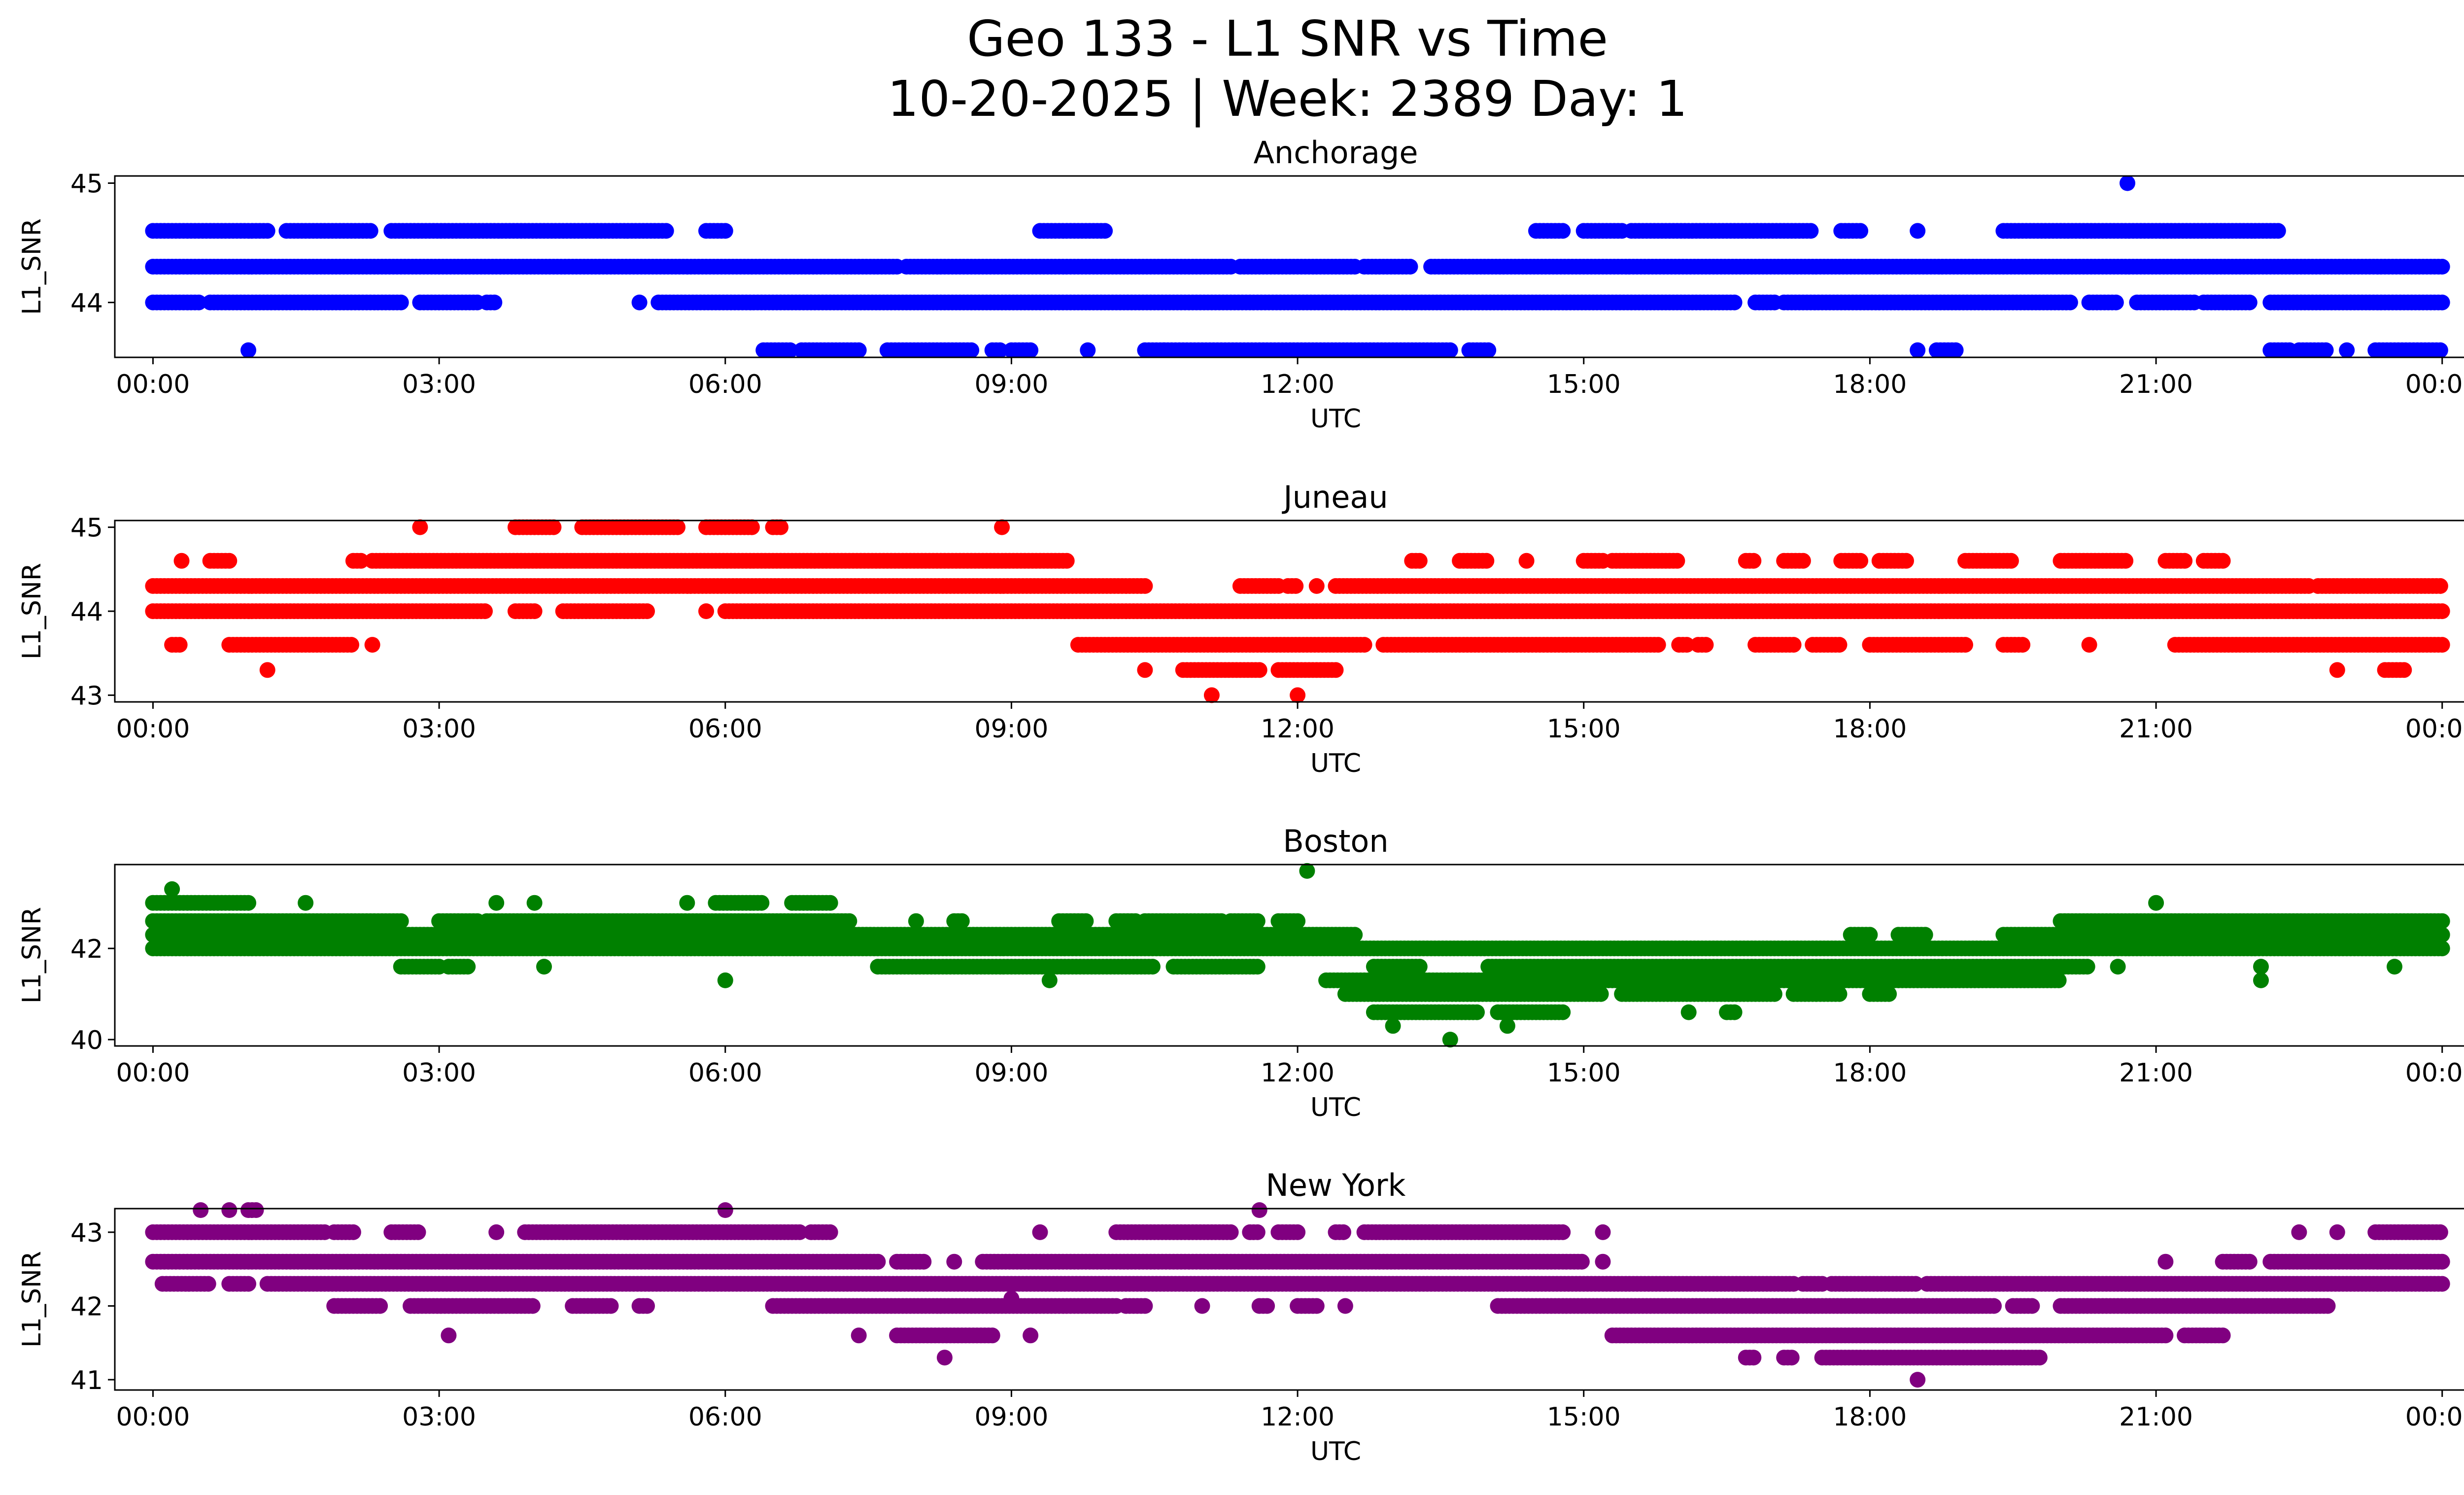 The image size is (2464, 1495). I want to click on juneau-x-tick-label-6: 18:00, so click(1870, 729).